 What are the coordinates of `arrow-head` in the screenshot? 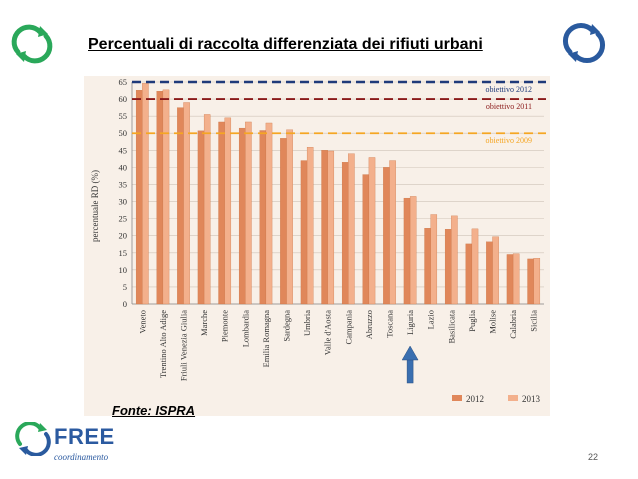 It's located at (410, 353).